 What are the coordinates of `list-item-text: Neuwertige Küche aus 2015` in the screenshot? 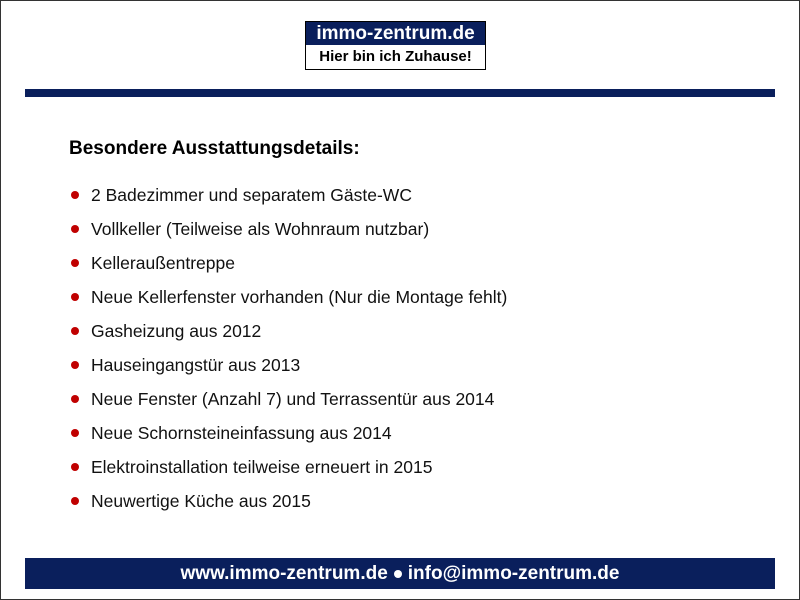 It's located at (201, 501).